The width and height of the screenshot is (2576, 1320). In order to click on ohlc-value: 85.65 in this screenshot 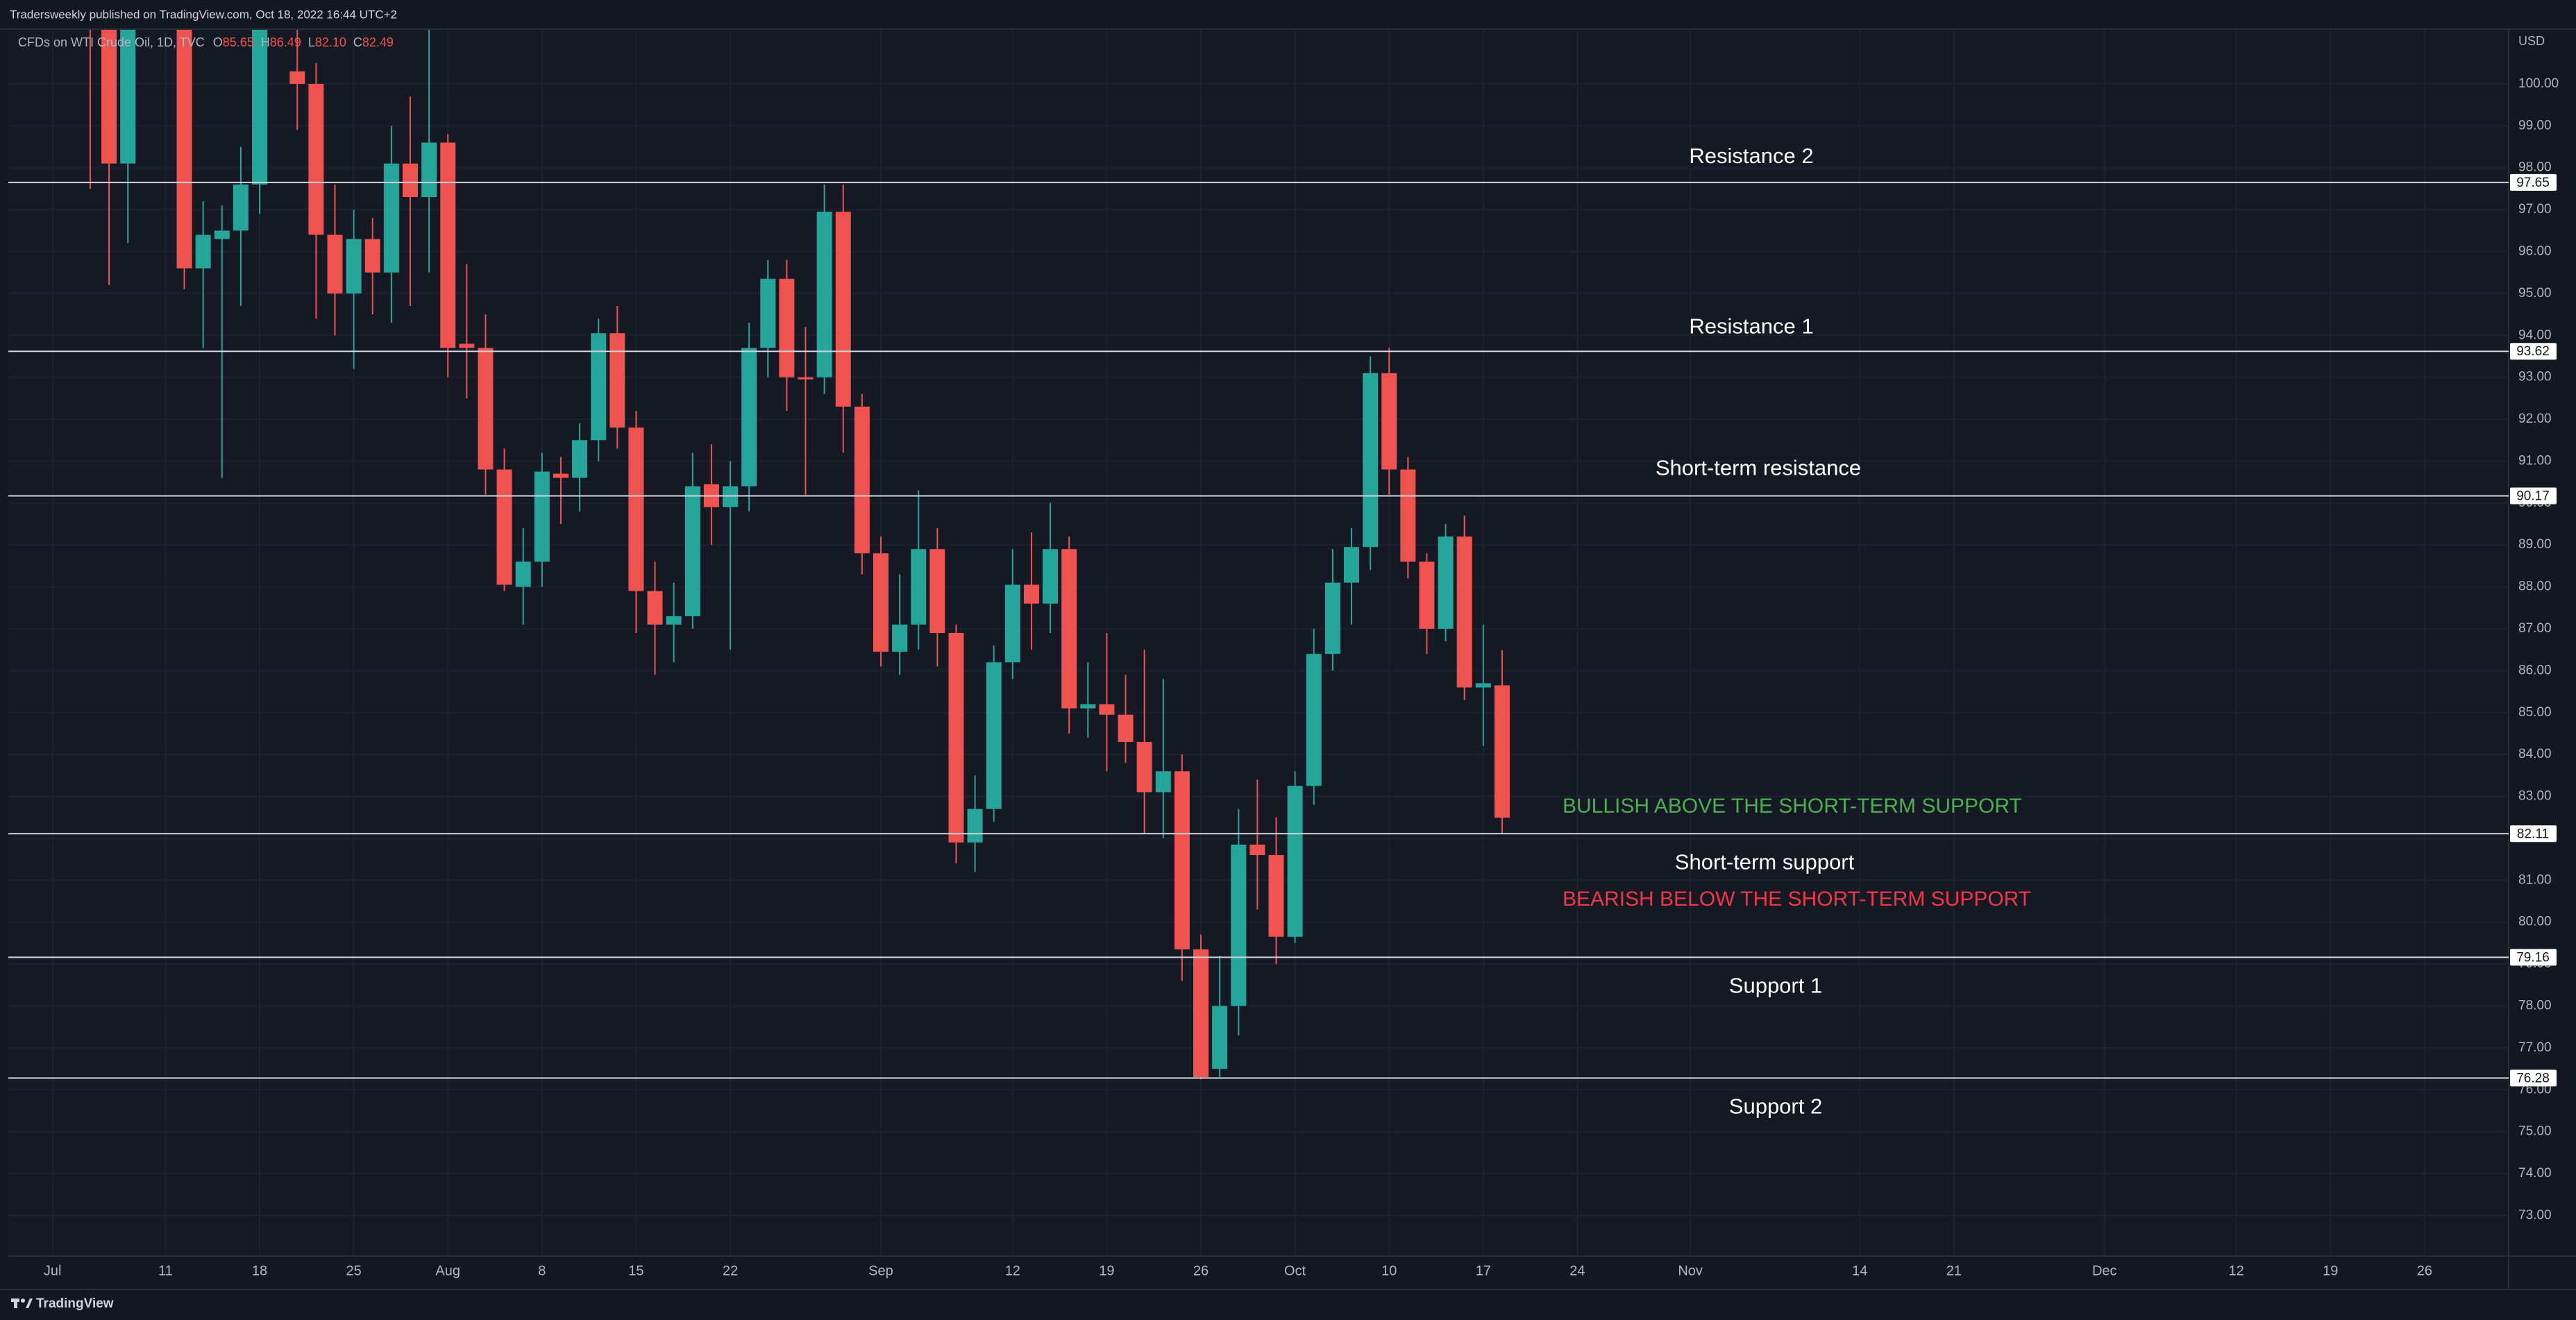, I will do `click(238, 42)`.